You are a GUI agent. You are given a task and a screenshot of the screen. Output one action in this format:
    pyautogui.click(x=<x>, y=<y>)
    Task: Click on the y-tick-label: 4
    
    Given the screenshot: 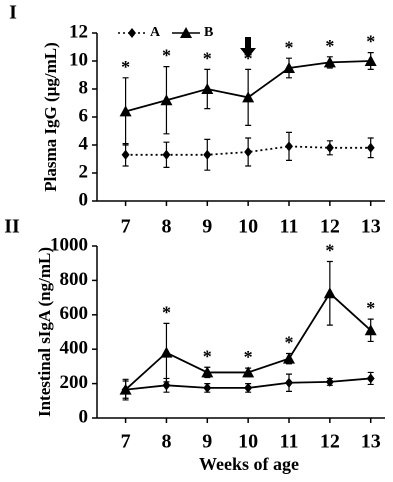 What is the action you would take?
    pyautogui.click(x=84, y=143)
    